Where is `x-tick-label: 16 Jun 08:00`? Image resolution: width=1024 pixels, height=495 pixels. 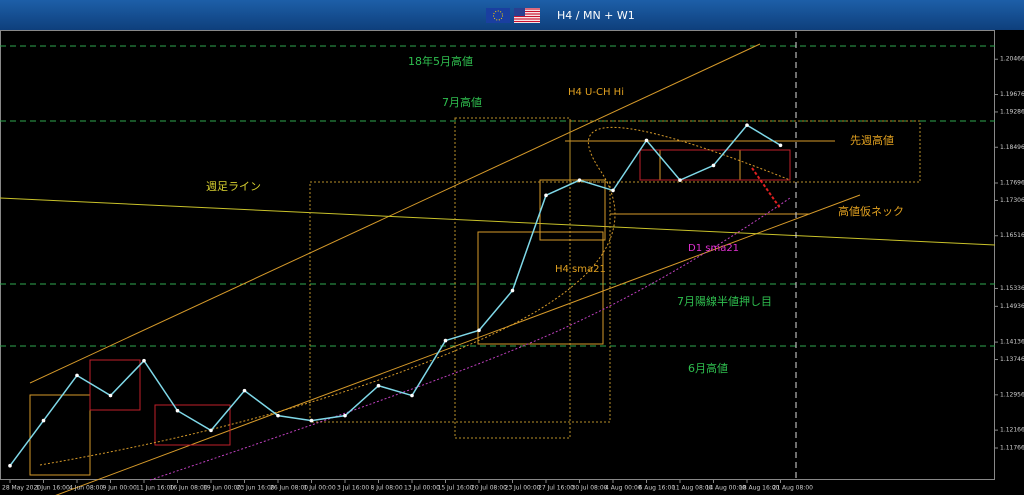 x-tick-label: 16 Jun 08:00 is located at coordinates (189, 488).